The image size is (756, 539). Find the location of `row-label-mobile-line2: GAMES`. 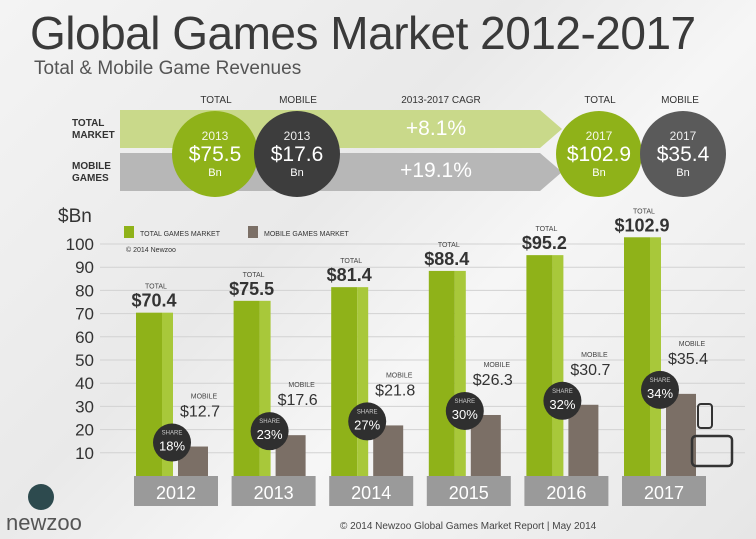

row-label-mobile-line2: GAMES is located at coordinates (90, 178).